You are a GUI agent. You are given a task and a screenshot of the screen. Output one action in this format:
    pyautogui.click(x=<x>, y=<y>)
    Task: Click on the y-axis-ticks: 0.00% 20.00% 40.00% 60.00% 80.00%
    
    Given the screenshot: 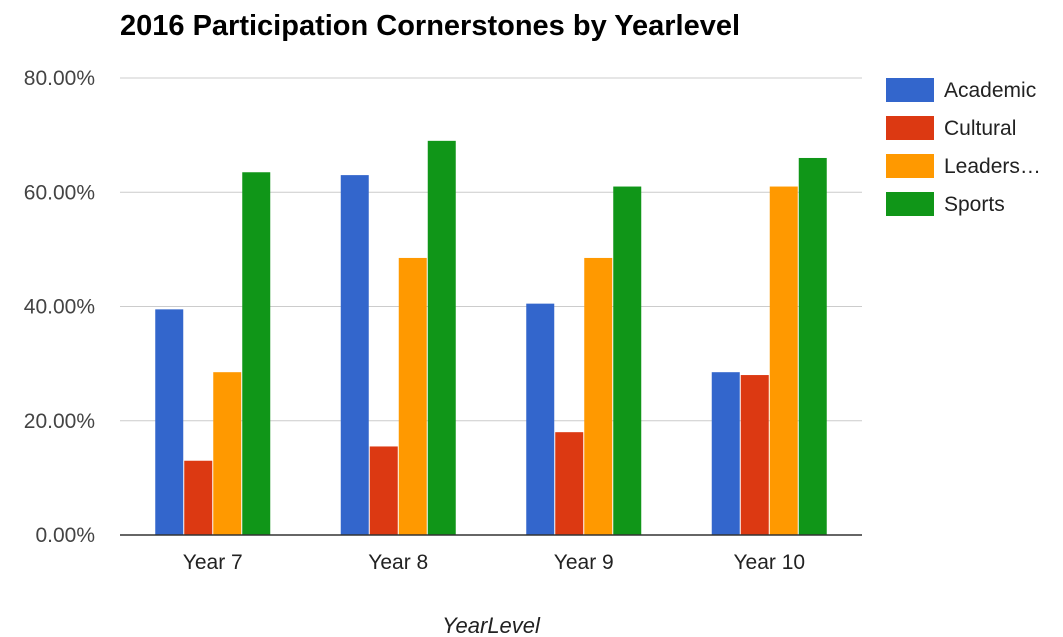 What is the action you would take?
    pyautogui.click(x=59, y=307)
    